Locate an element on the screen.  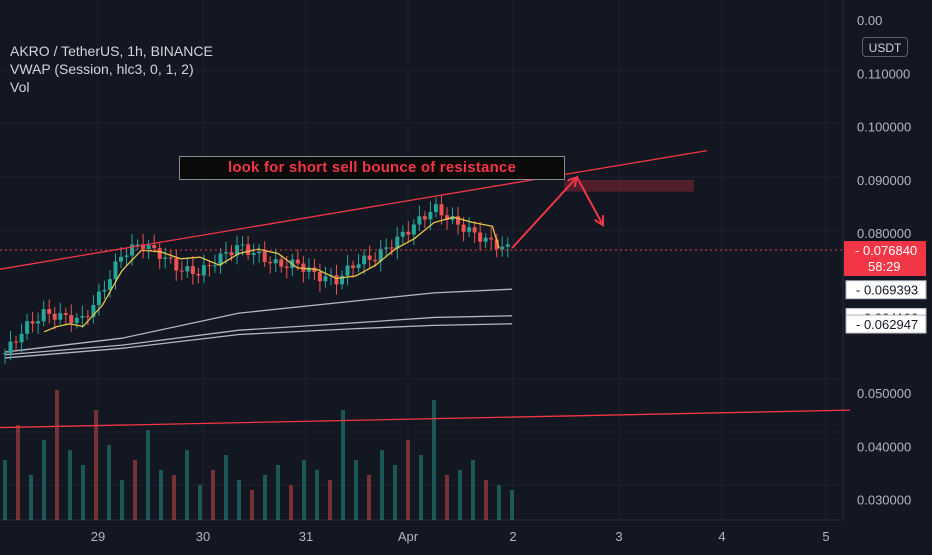
currency-button: USDT is located at coordinates (885, 47).